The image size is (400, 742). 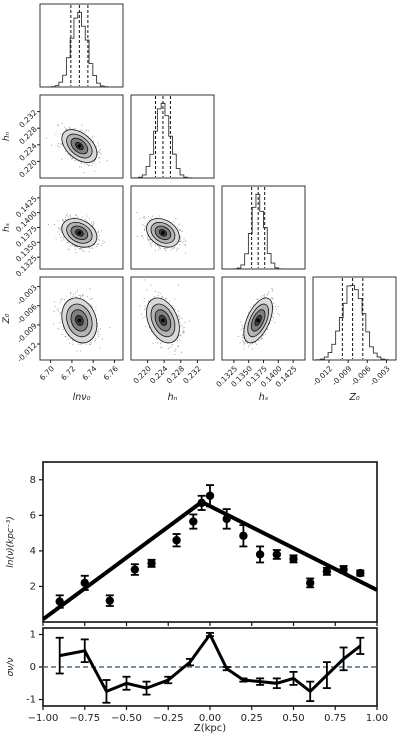 What do you see at coordinates (82, 397) in the screenshot?
I see `x-axis-label-lnv0: lnν₀` at bounding box center [82, 397].